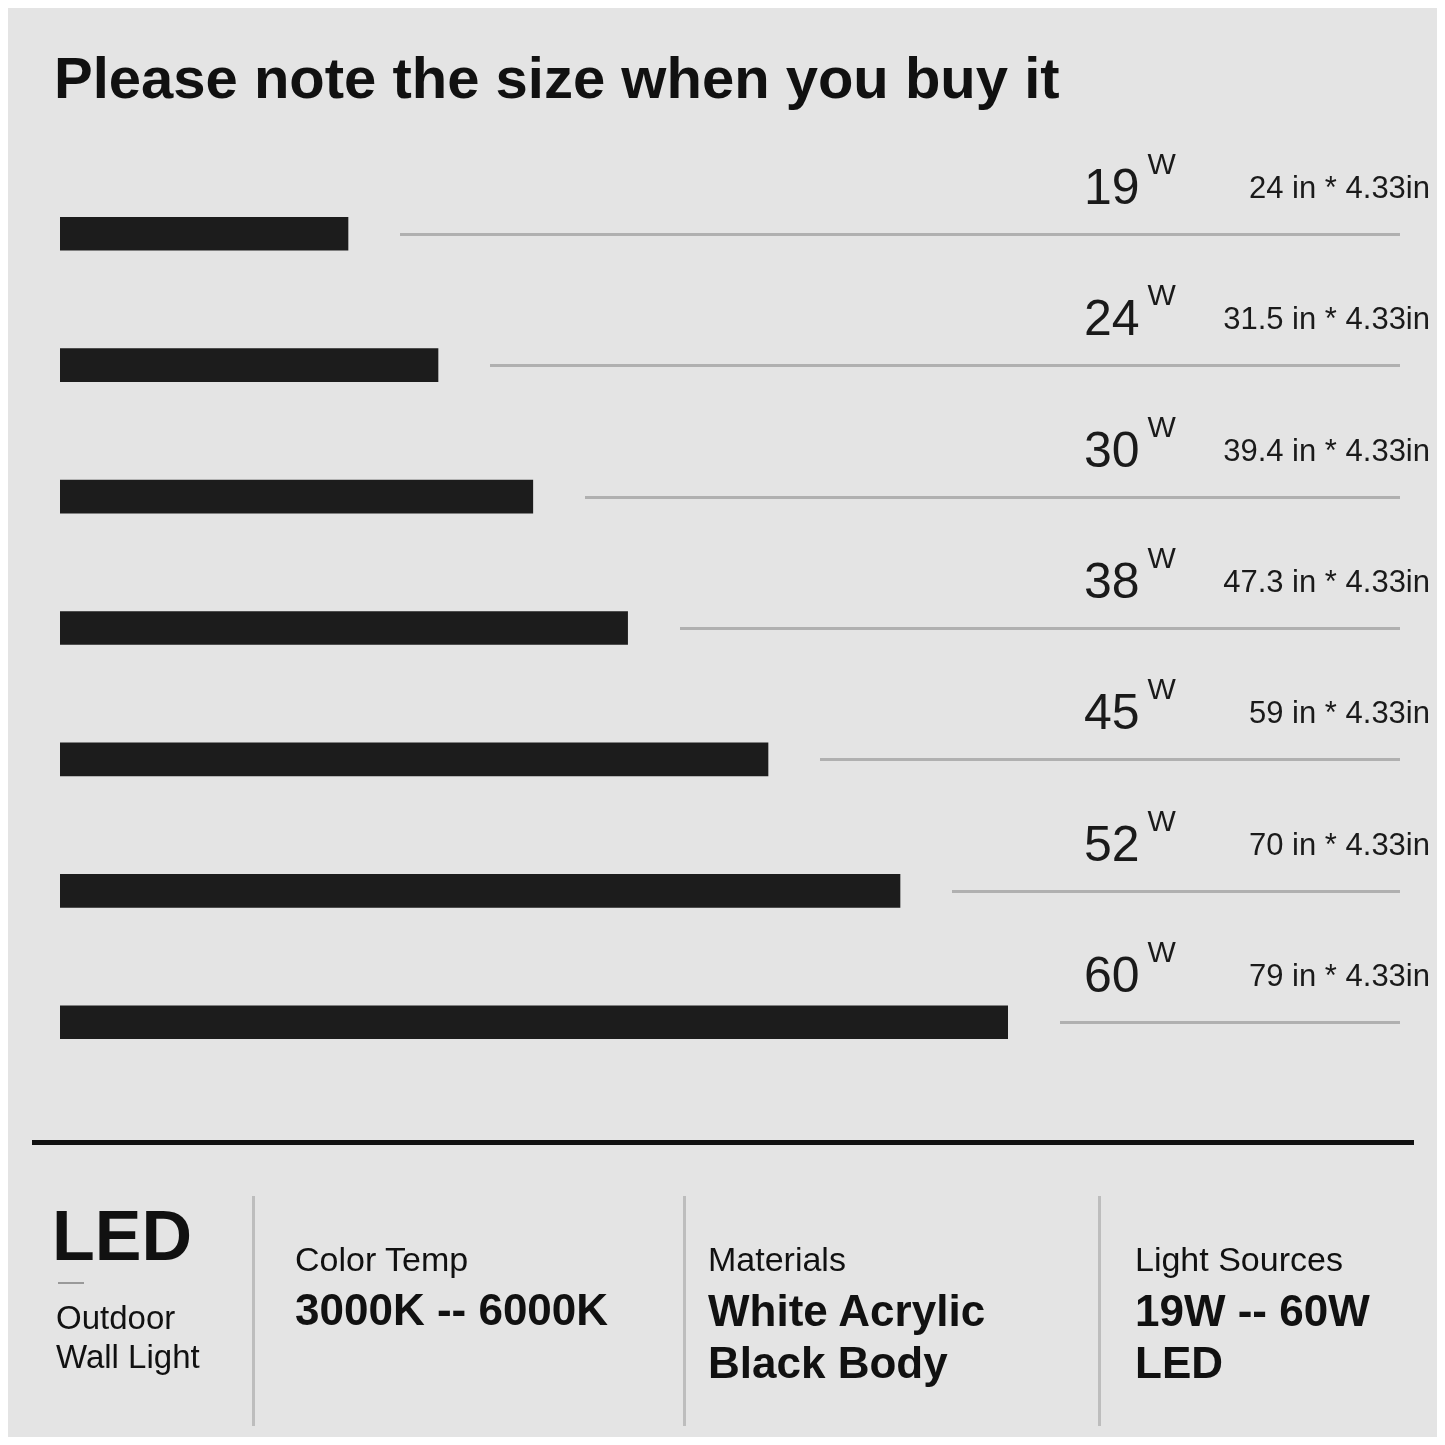 The height and width of the screenshot is (1445, 1445). I want to click on text: Outdoor Wall Light, so click(128, 1337).